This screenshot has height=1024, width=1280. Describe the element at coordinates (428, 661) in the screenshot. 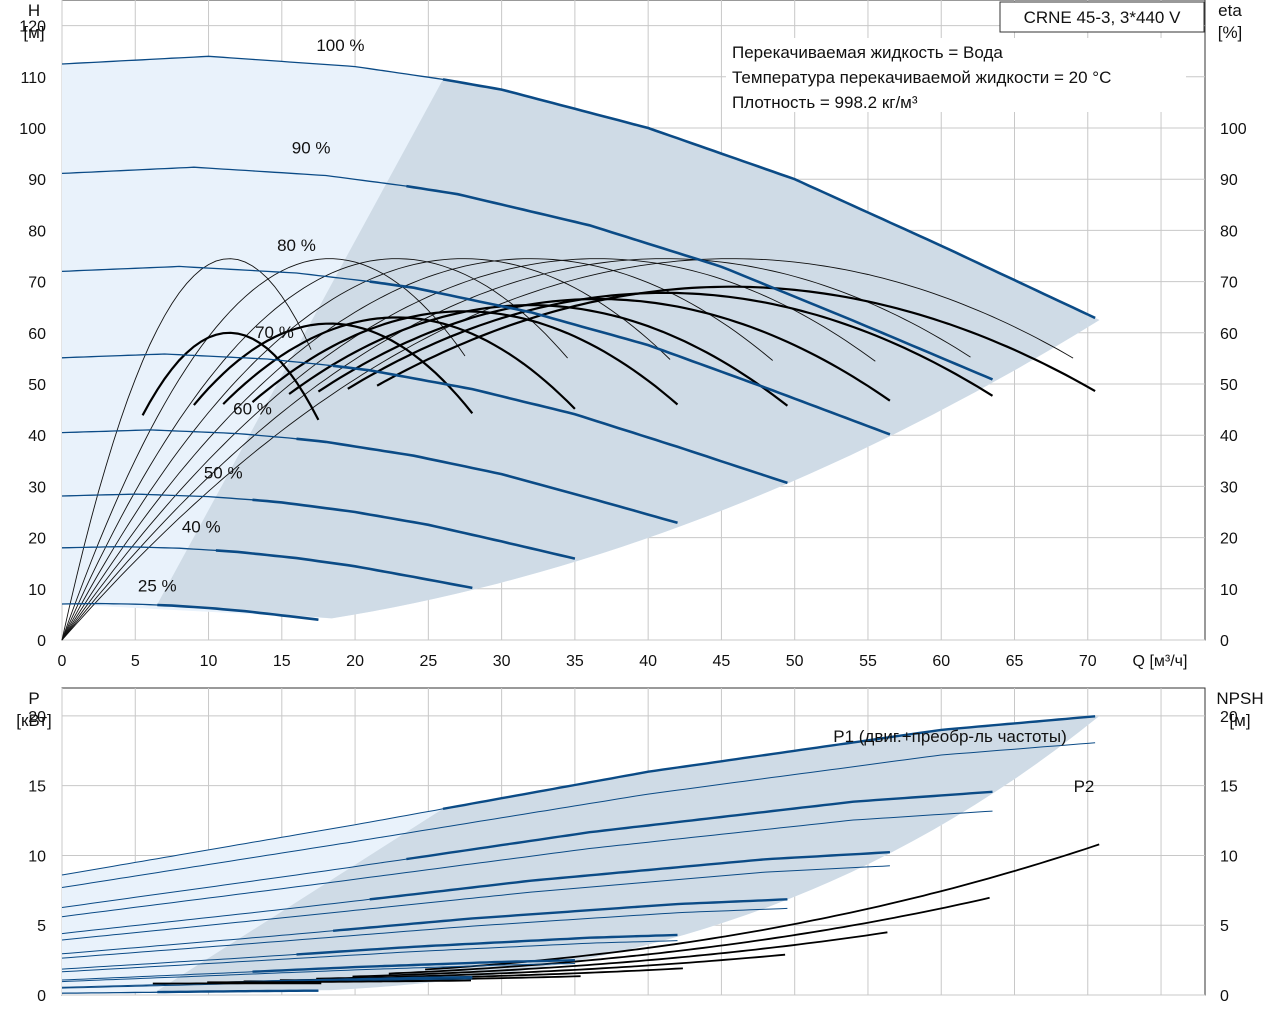

I see `x-tick-label: 25` at that location.